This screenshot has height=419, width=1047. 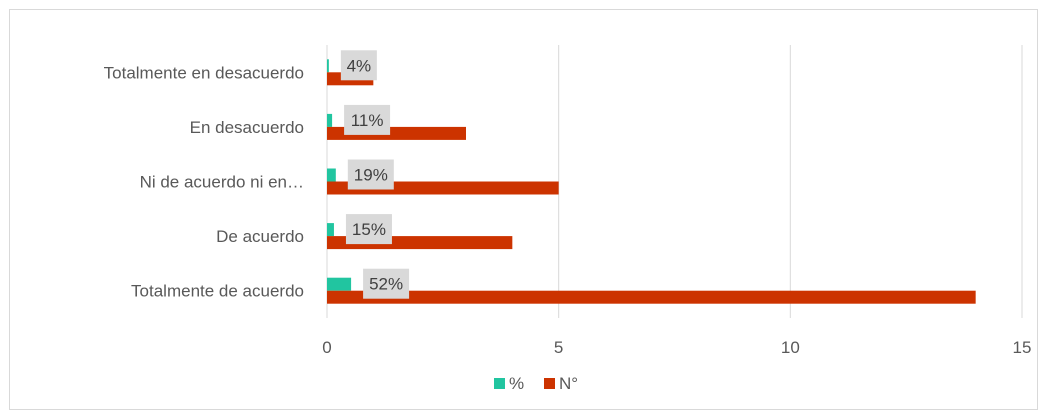 I want to click on data-labels: 52% 15% 19% 11% 4%, so click(x=375, y=174).